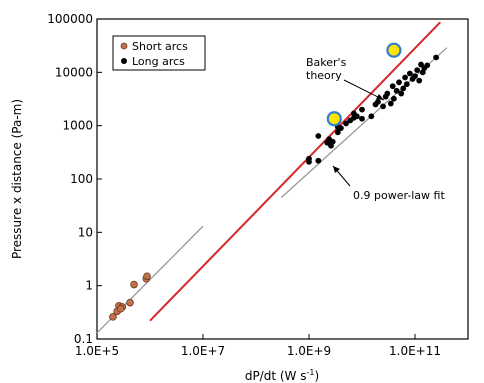  Describe the element at coordinates (17, 179) in the screenshot. I see `y-axis-label: Pressure x distance (Pa-m)` at that location.